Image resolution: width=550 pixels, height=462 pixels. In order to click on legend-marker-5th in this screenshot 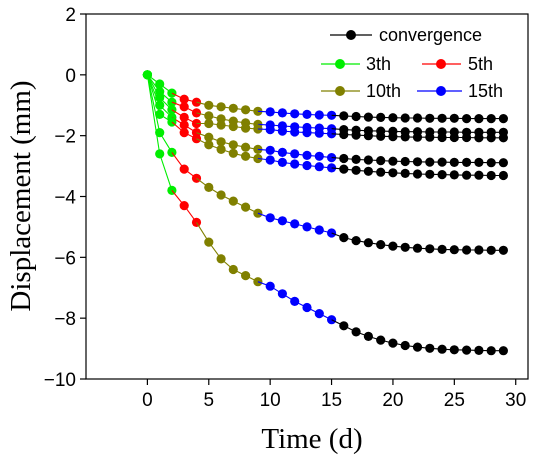, I will do `click(441, 64)`.